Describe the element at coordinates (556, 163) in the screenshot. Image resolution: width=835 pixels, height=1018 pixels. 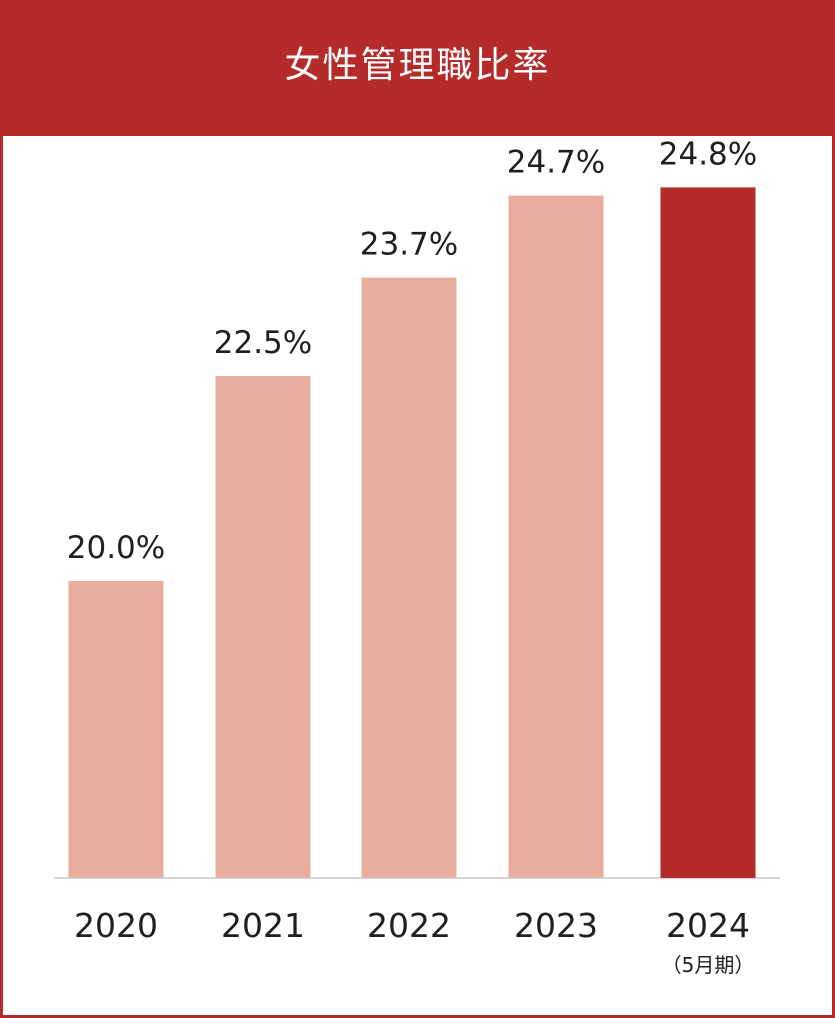
I see `bar-label-2023: 24.7%` at that location.